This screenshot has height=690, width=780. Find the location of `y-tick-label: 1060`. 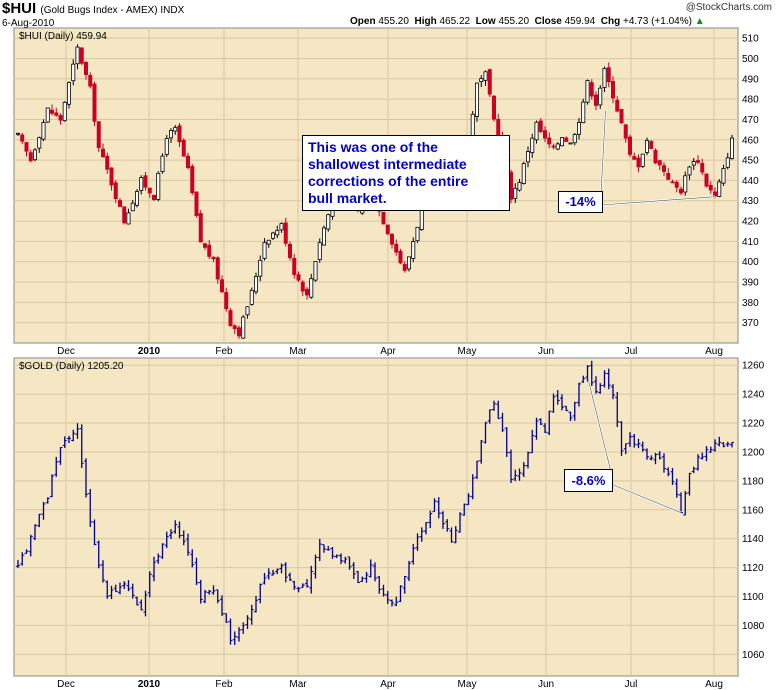

y-tick-label: 1060 is located at coordinates (753, 655).